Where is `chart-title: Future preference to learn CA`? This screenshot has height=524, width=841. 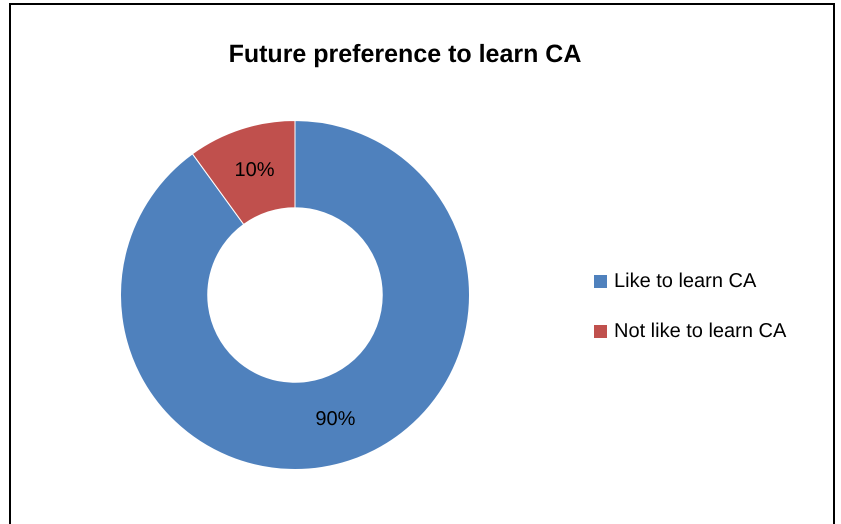 chart-title: Future preference to learn CA is located at coordinates (405, 54).